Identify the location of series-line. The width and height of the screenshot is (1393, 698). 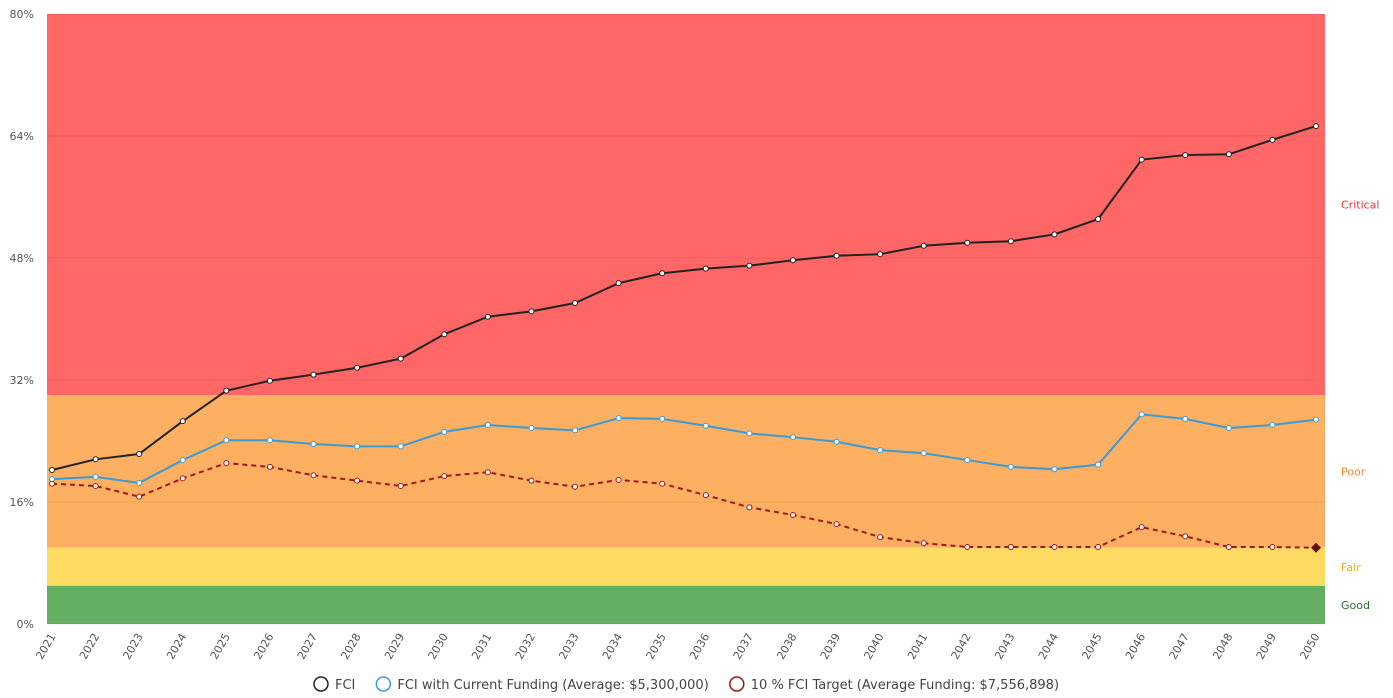
(684, 505).